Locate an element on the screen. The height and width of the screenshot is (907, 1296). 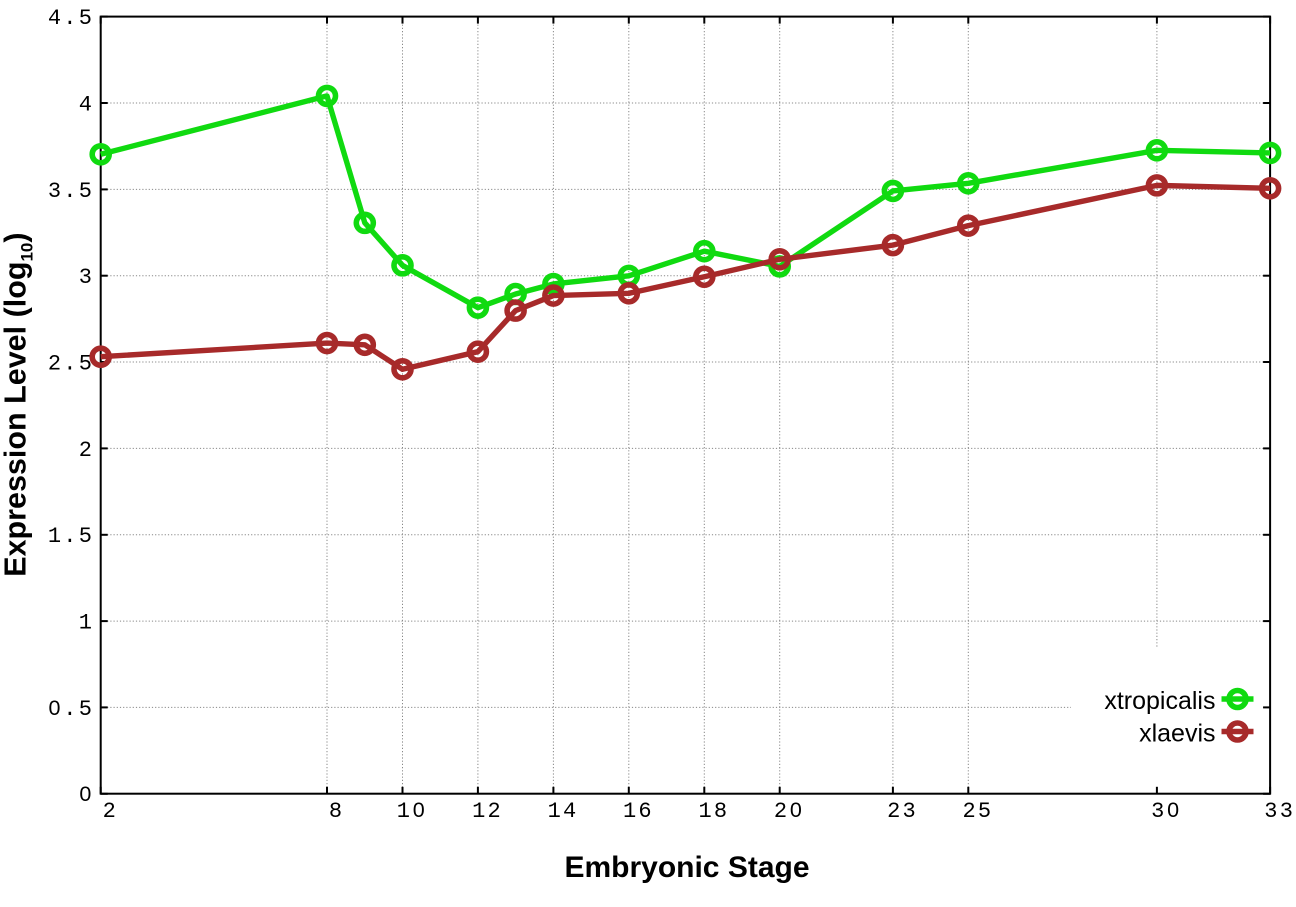
svg-text: Embryonic Stage is located at coordinates (686, 867).